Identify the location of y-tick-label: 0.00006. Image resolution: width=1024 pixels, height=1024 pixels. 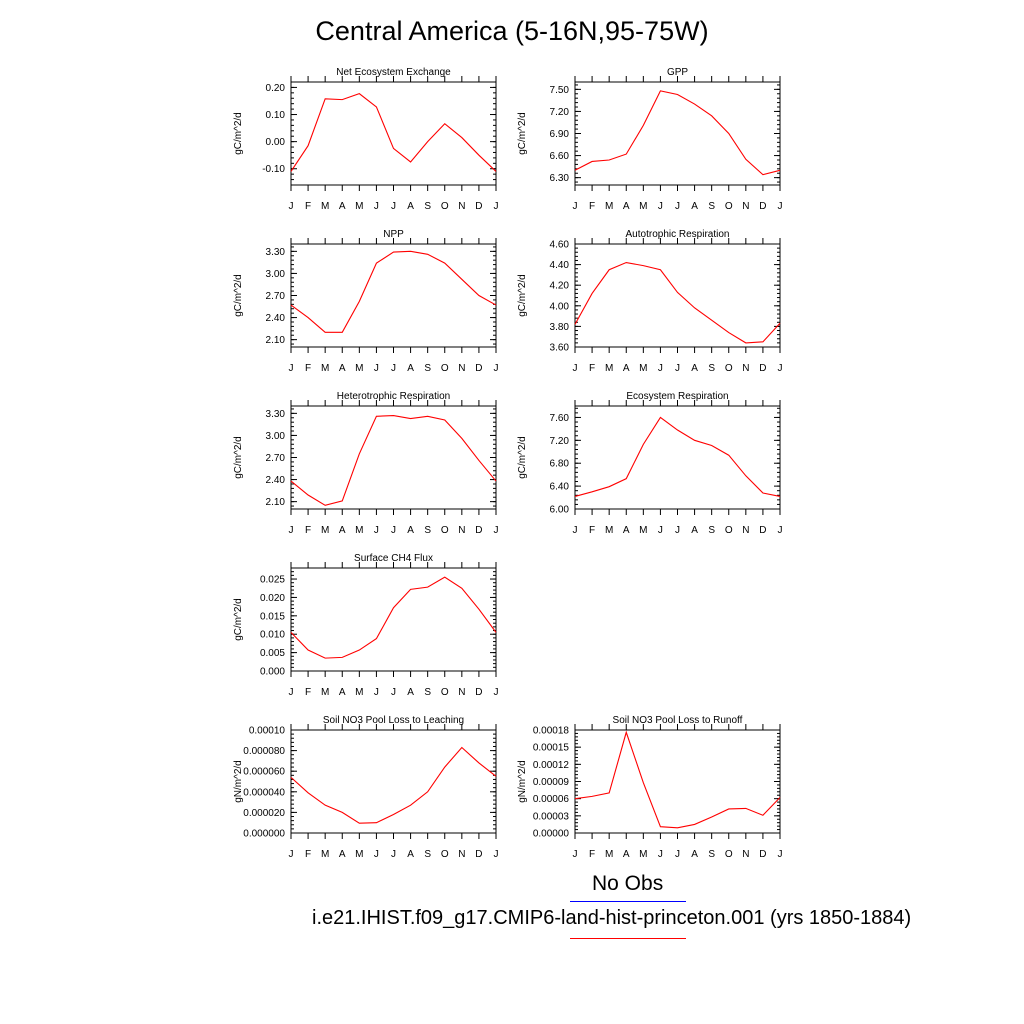
(551, 799).